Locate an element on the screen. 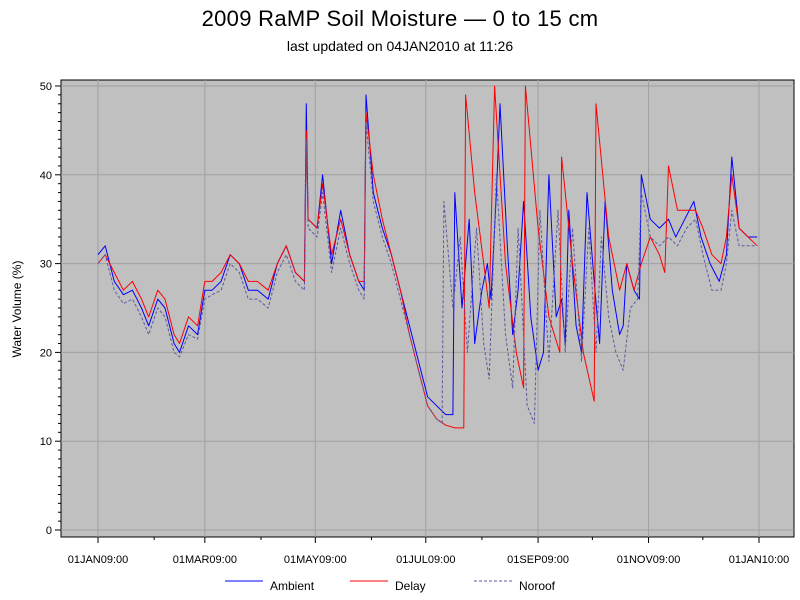  y-tick-label: 40 is located at coordinates (46, 176).